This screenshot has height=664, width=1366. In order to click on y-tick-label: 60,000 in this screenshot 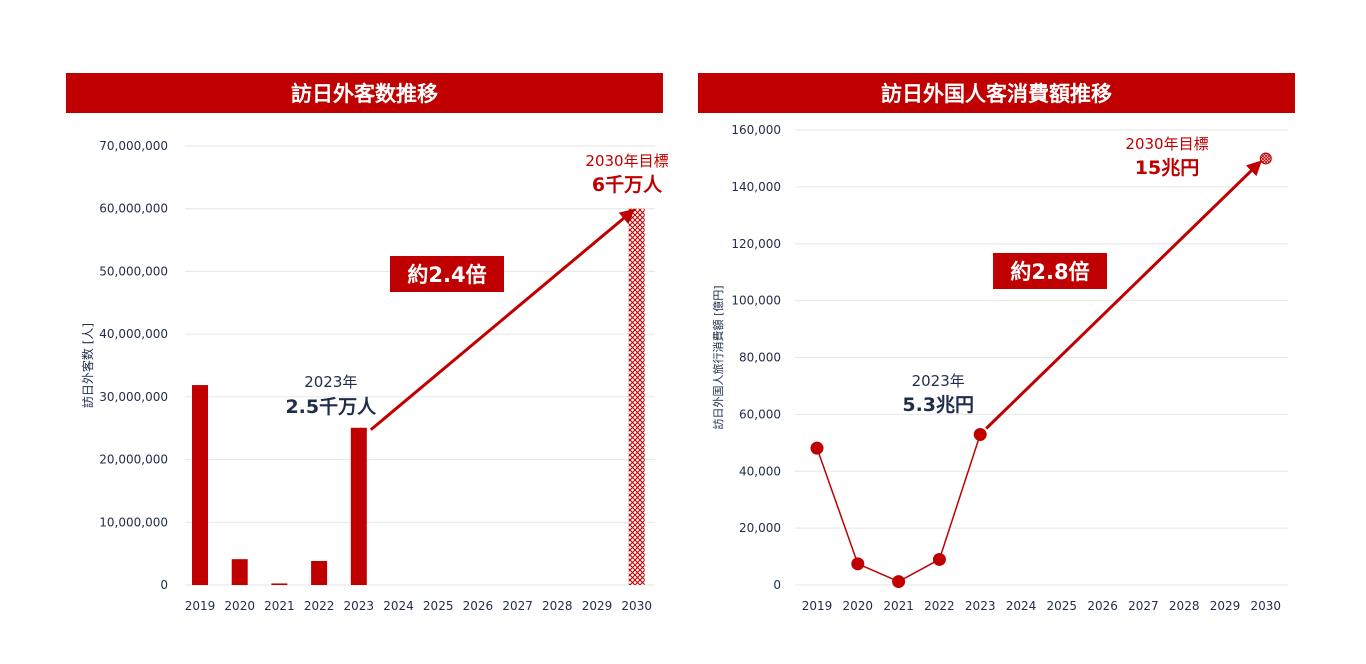, I will do `click(760, 414)`.